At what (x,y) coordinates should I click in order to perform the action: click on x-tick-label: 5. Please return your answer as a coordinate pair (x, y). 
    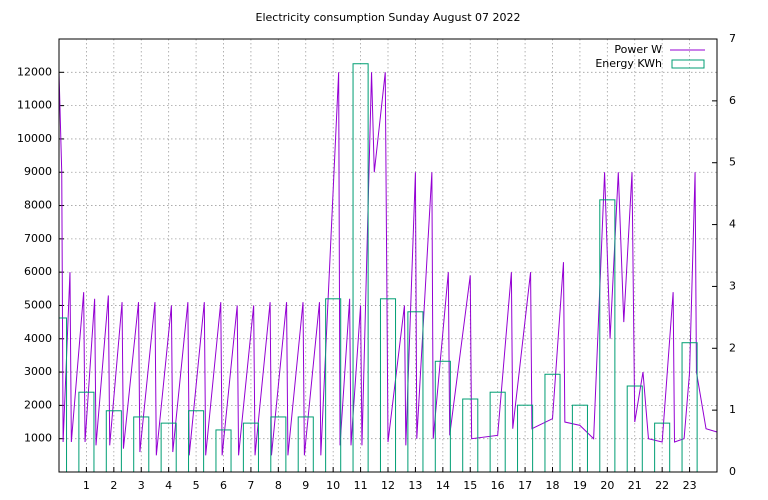
    Looking at the image, I should click on (196, 485).